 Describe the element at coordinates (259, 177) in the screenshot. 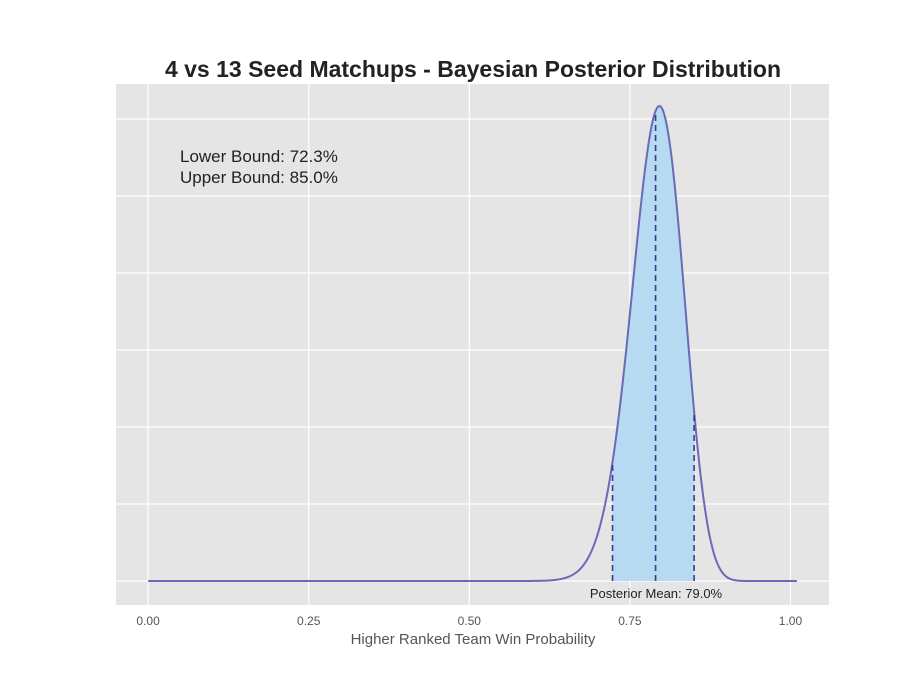

I see `upper-bound-annotation: Upper Bound: 85.0%` at that location.